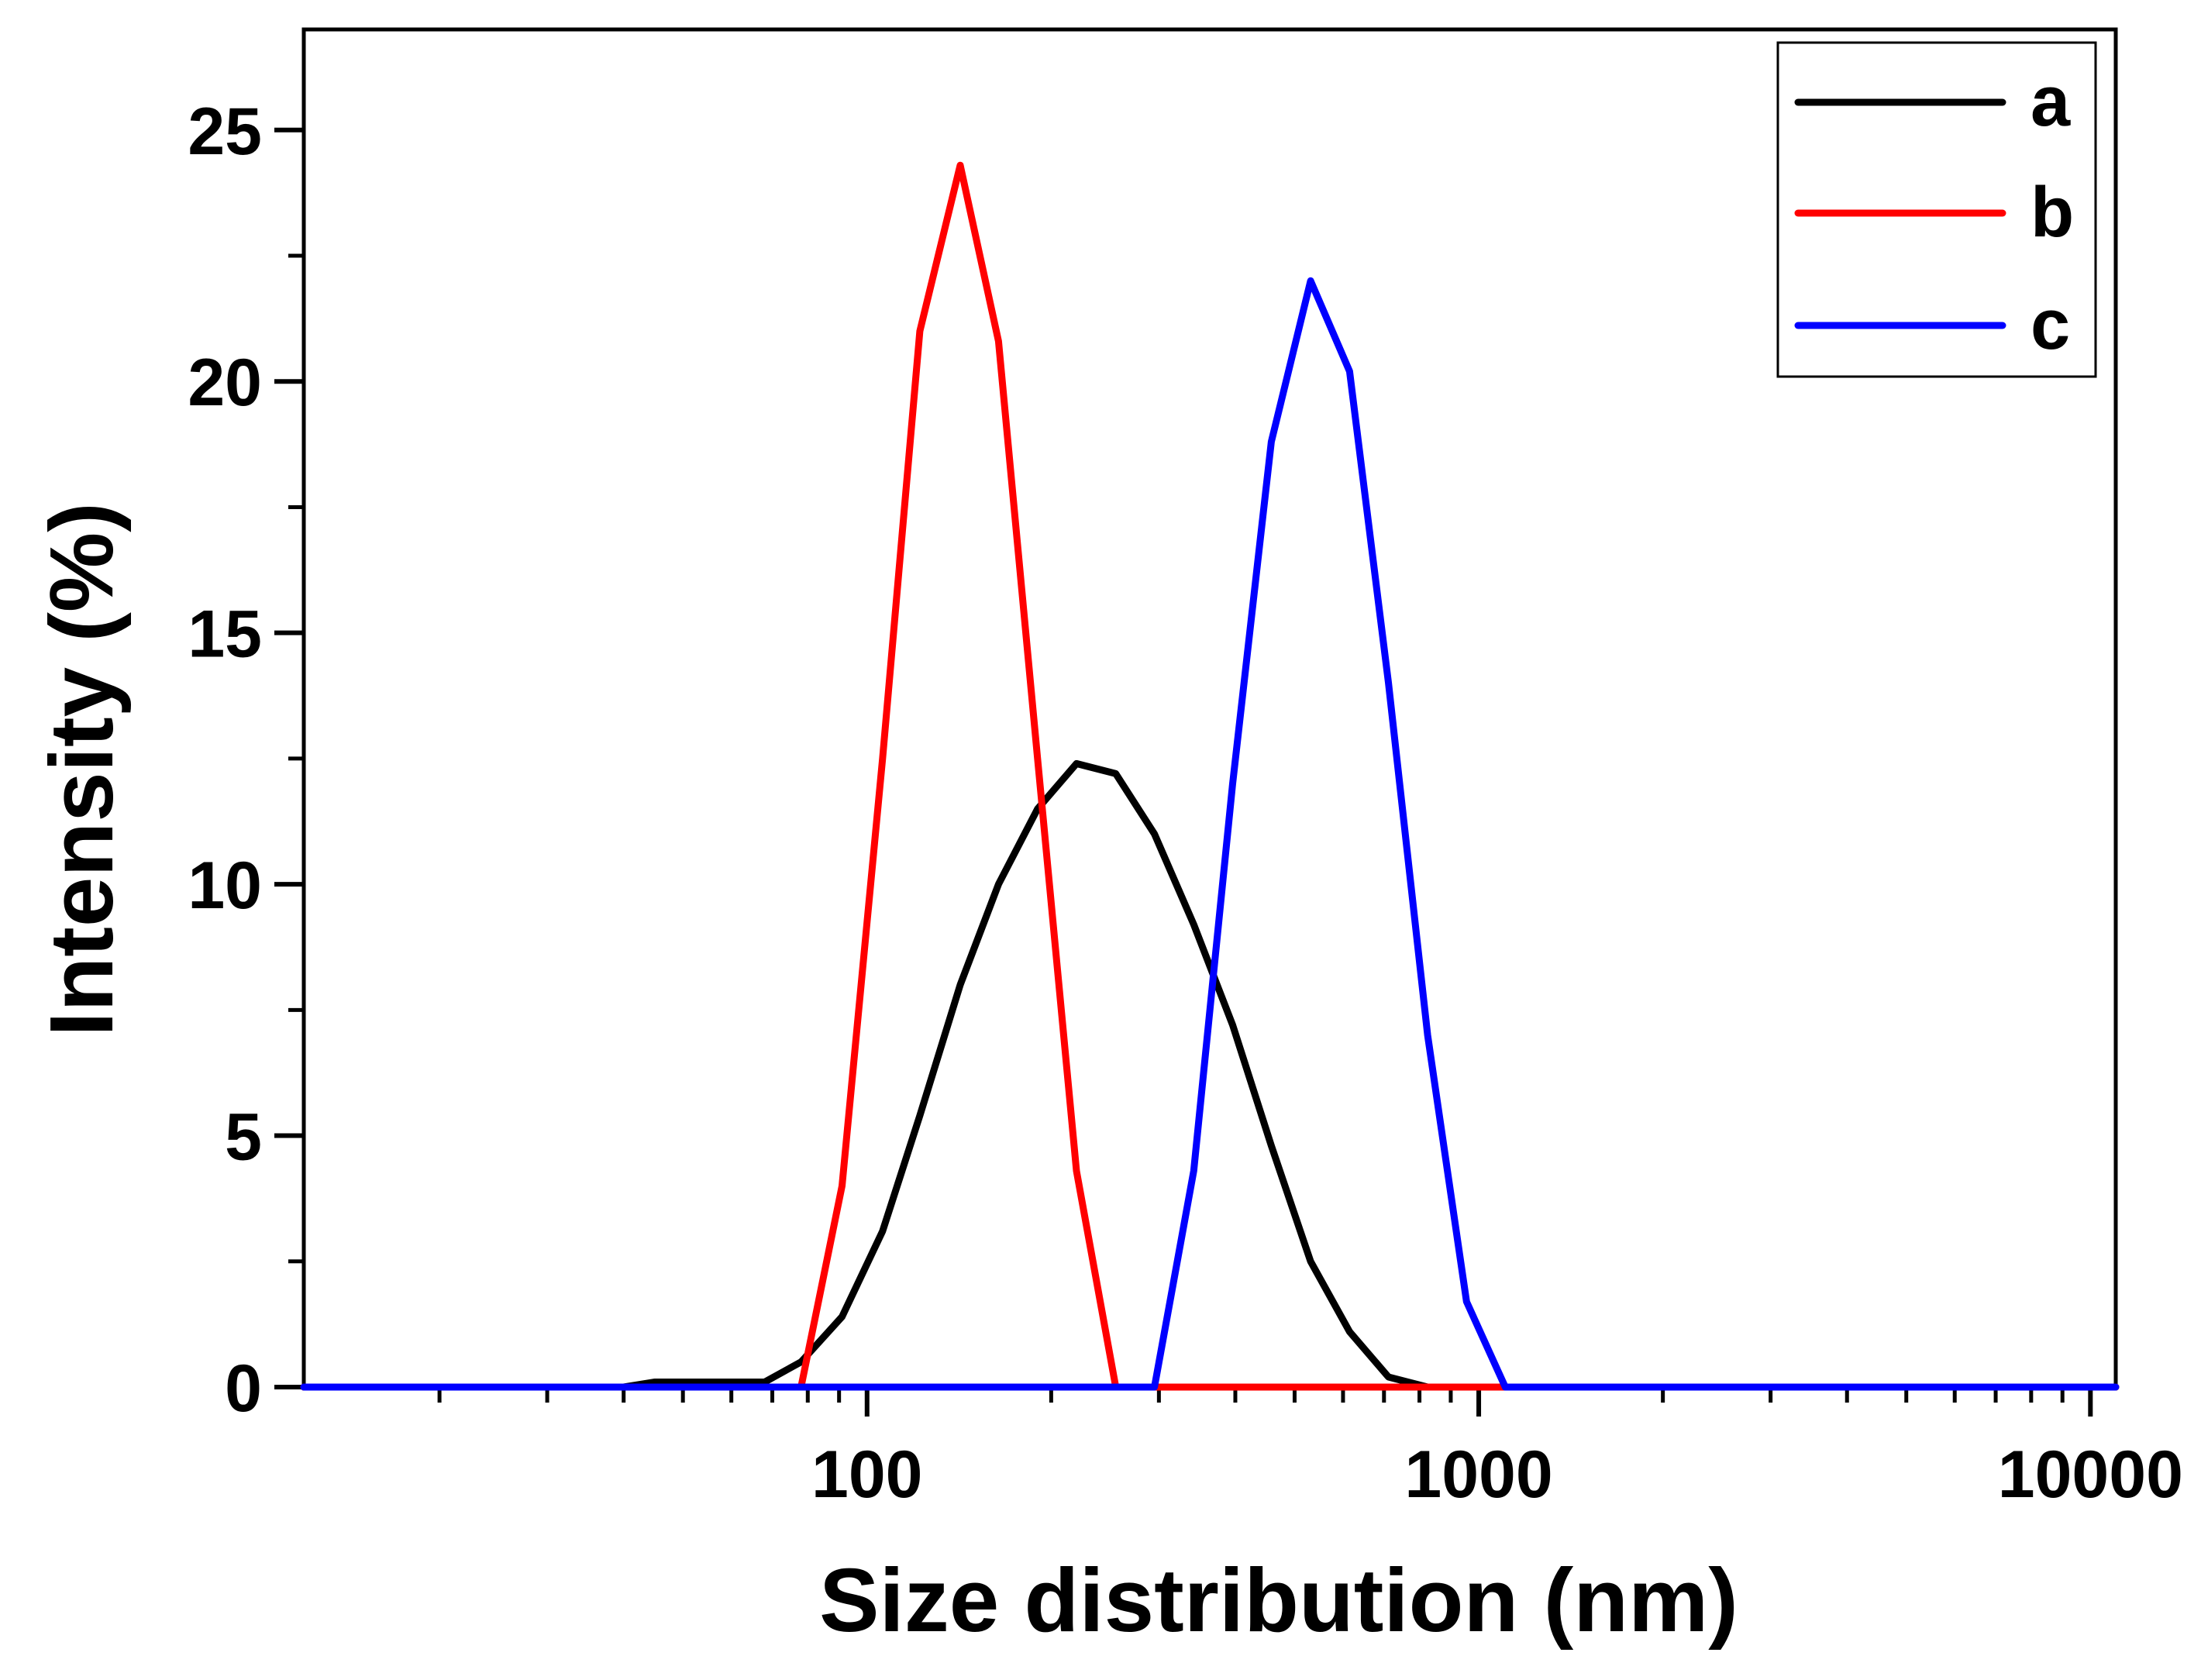 The height and width of the screenshot is (1680, 2201). I want to click on y-tick-label: 15, so click(225, 635).